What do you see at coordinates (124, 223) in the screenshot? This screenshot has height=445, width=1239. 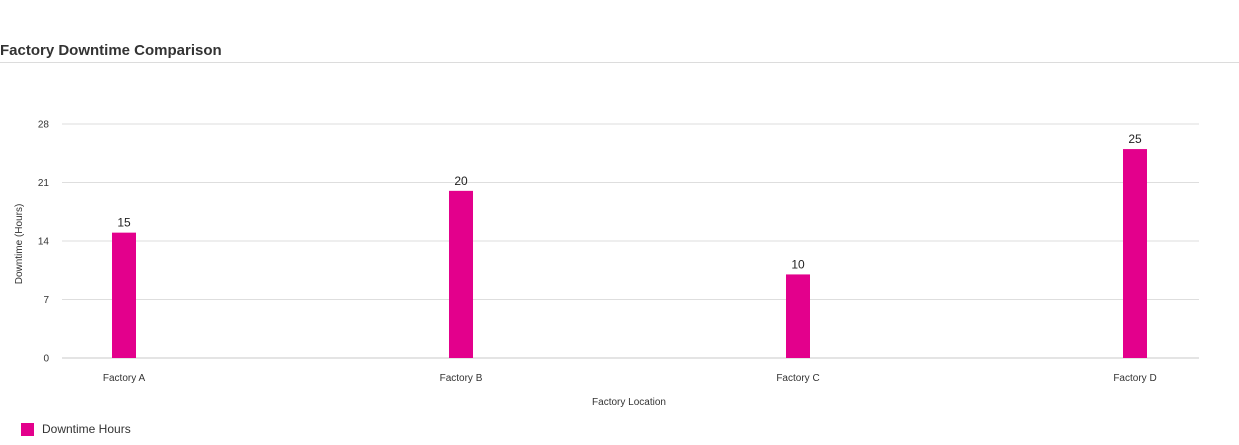 I see `bar-value-label: 15` at bounding box center [124, 223].